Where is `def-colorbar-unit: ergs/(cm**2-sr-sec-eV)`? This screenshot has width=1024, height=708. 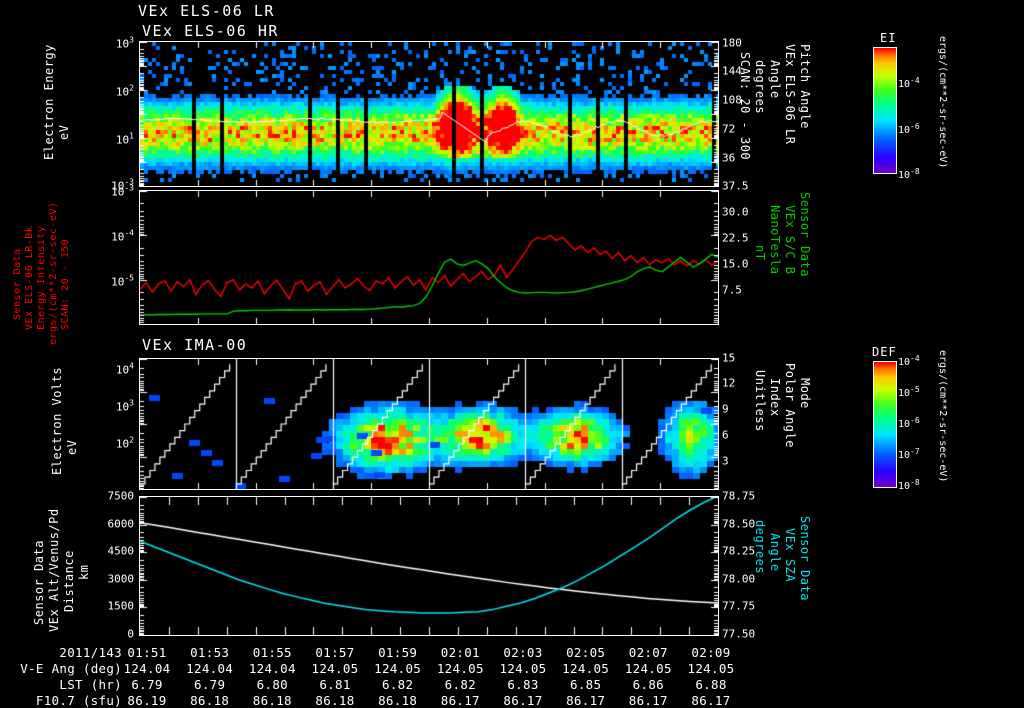
def-colorbar-unit: ergs/(cm**2-sr-sec-eV) is located at coordinates (942, 416).